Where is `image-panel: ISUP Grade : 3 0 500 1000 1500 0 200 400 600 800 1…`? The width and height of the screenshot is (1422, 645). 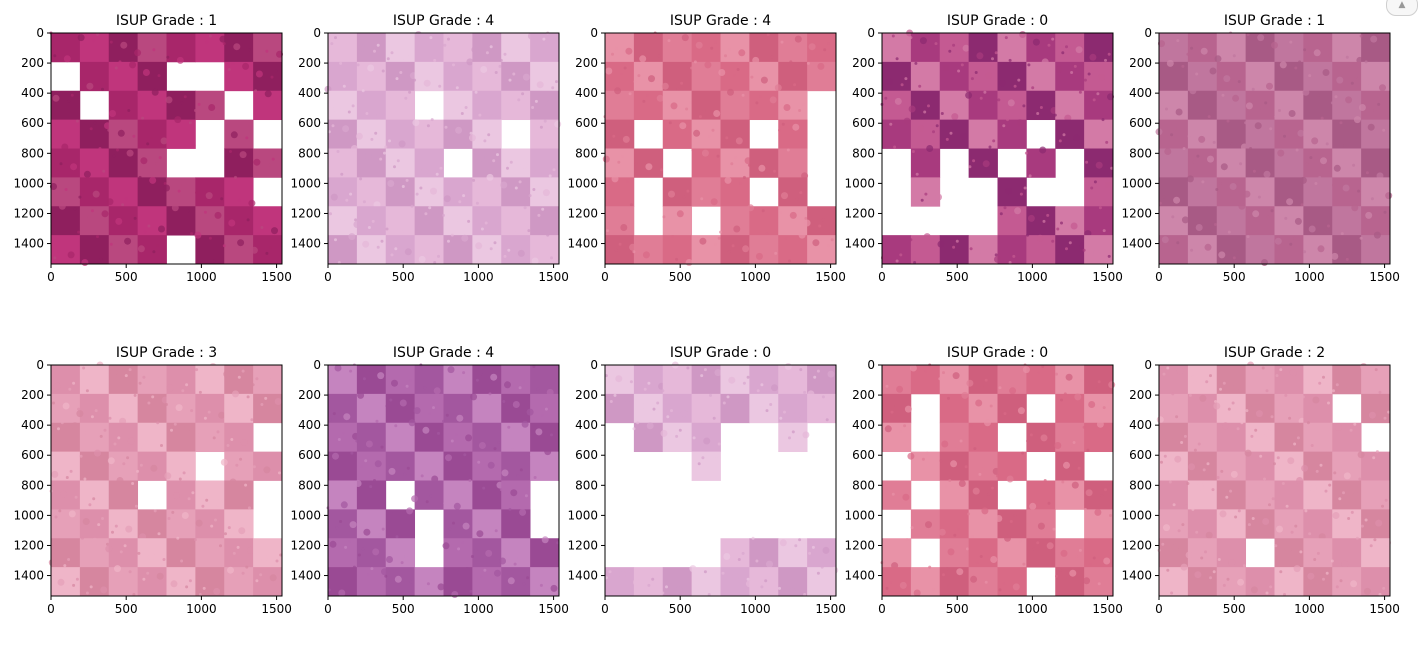 image-panel: ISUP Grade : 3 0 500 1000 1500 0 200 400 600 800 1… is located at coordinates (152, 480).